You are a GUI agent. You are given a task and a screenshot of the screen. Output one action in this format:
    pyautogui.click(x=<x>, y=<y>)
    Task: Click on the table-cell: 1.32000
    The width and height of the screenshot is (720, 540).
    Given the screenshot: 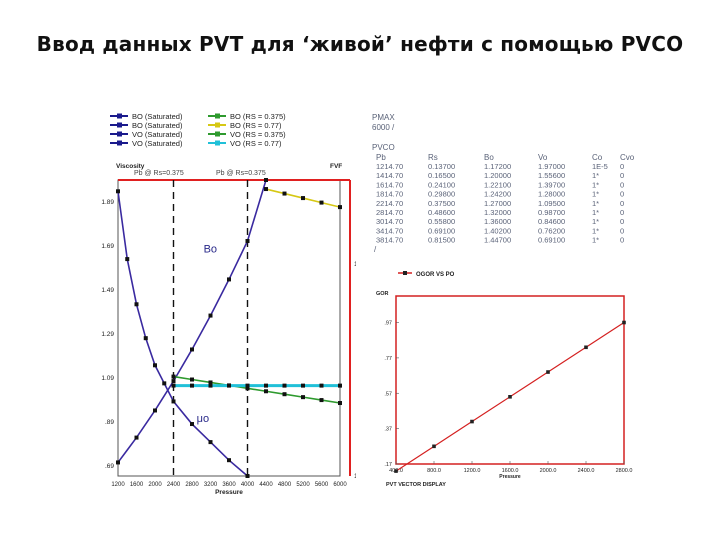 What is the action you would take?
    pyautogui.click(x=497, y=212)
    